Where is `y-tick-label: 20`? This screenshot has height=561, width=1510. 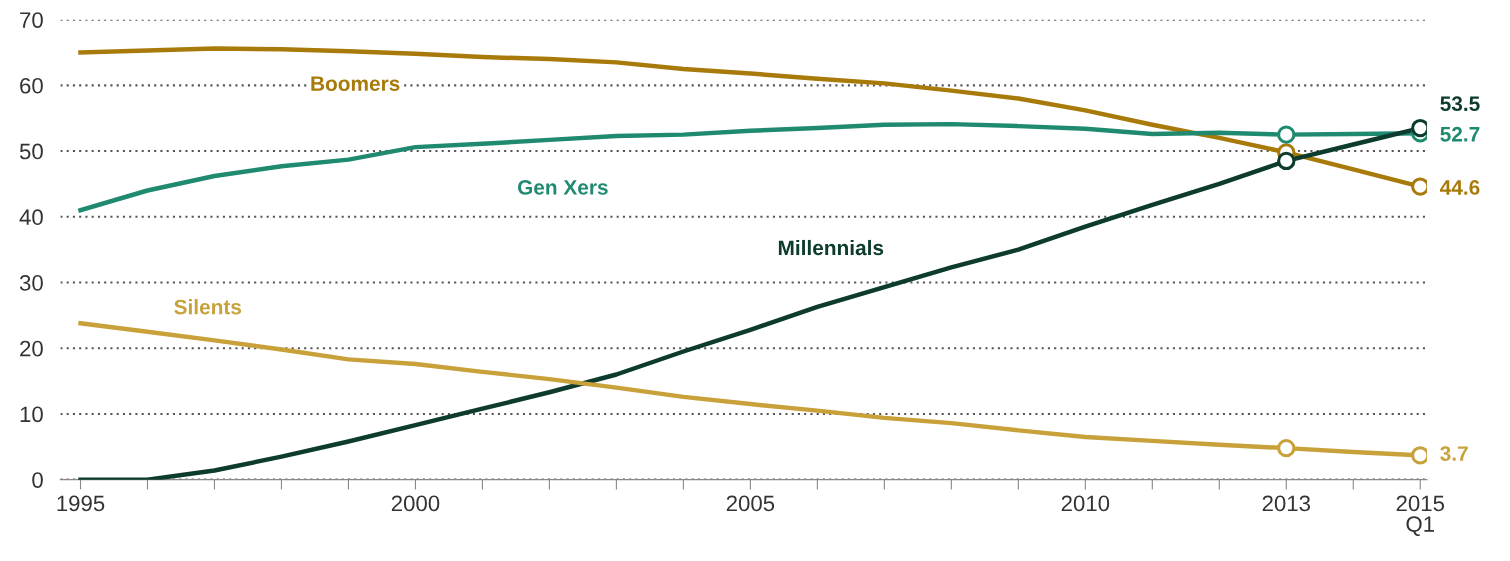
y-tick-label: 20 is located at coordinates (31, 348).